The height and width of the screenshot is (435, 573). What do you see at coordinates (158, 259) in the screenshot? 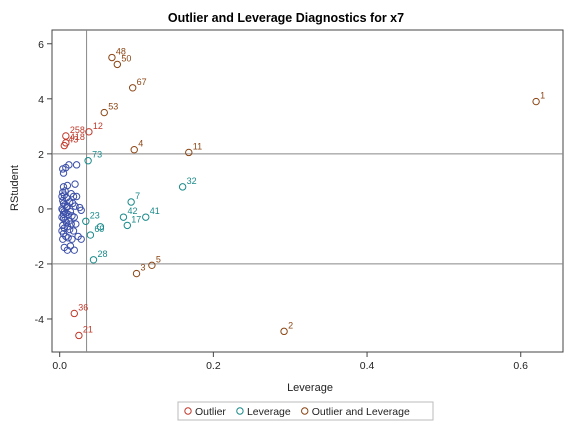
I see `point-label-5: 5` at bounding box center [158, 259].